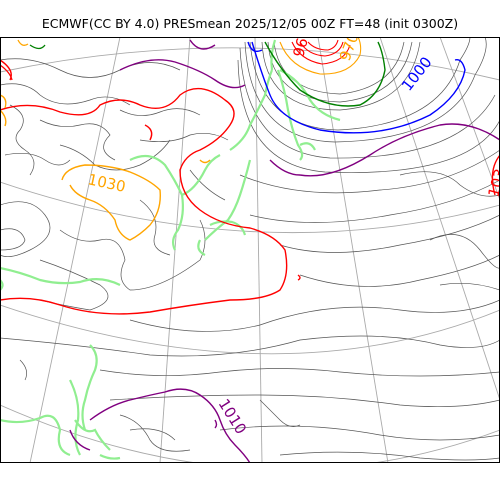 The height and width of the screenshot is (500, 500). Describe the element at coordinates (301, 43) in the screenshot. I see `contour-label-960: 960` at that location.